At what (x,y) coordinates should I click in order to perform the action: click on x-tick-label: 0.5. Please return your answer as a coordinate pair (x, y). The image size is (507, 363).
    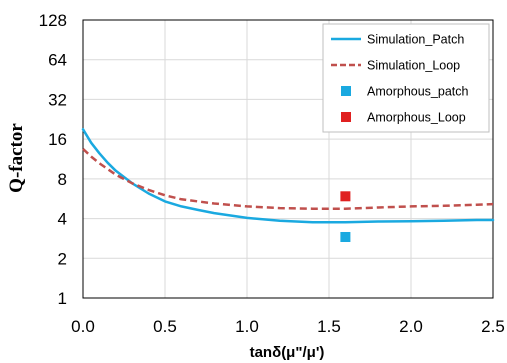
    Looking at the image, I should click on (165, 326).